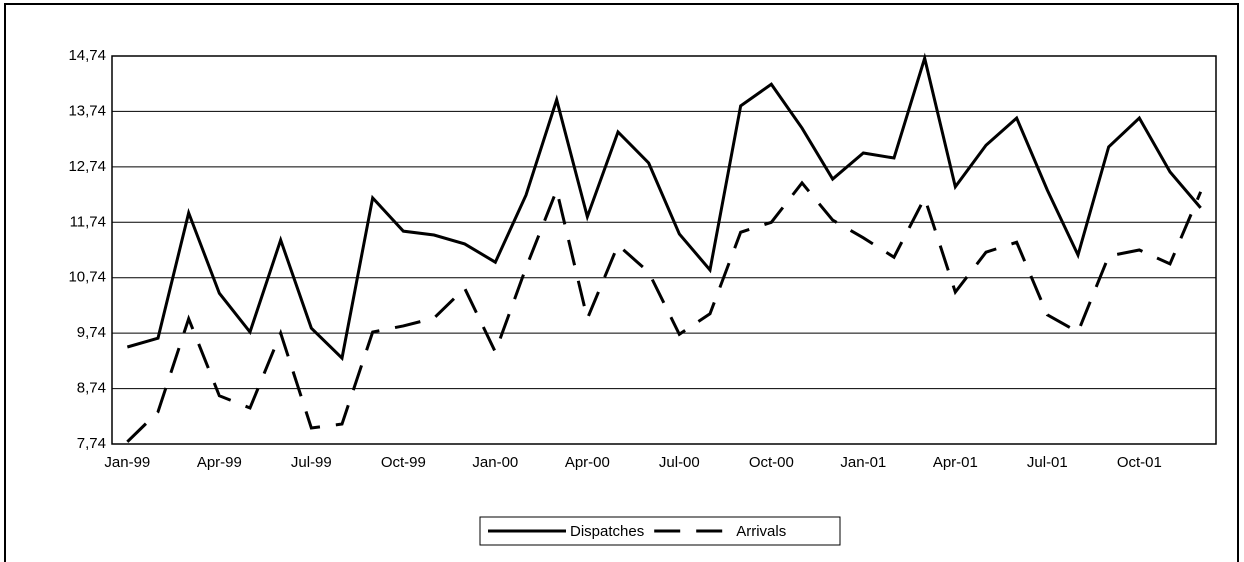 The image size is (1244, 562). I want to click on y-tick-label: 7,74, so click(91, 443).